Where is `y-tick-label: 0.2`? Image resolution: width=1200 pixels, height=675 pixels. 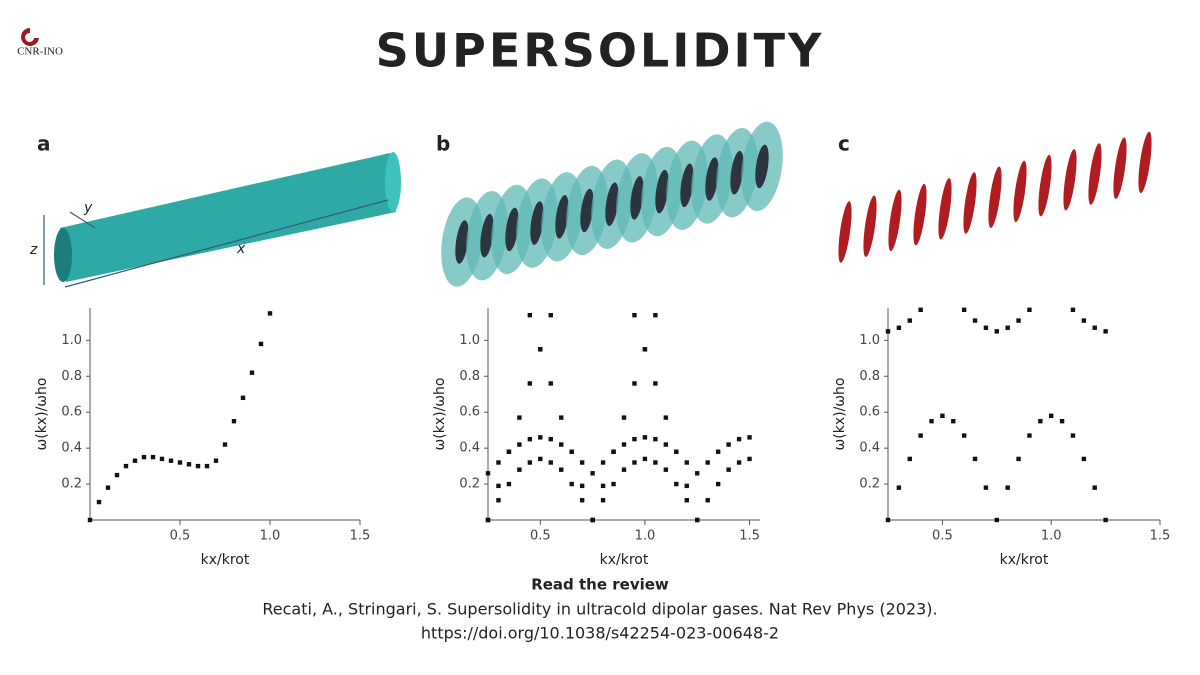
y-tick-label: 0.2 is located at coordinates (71, 484).